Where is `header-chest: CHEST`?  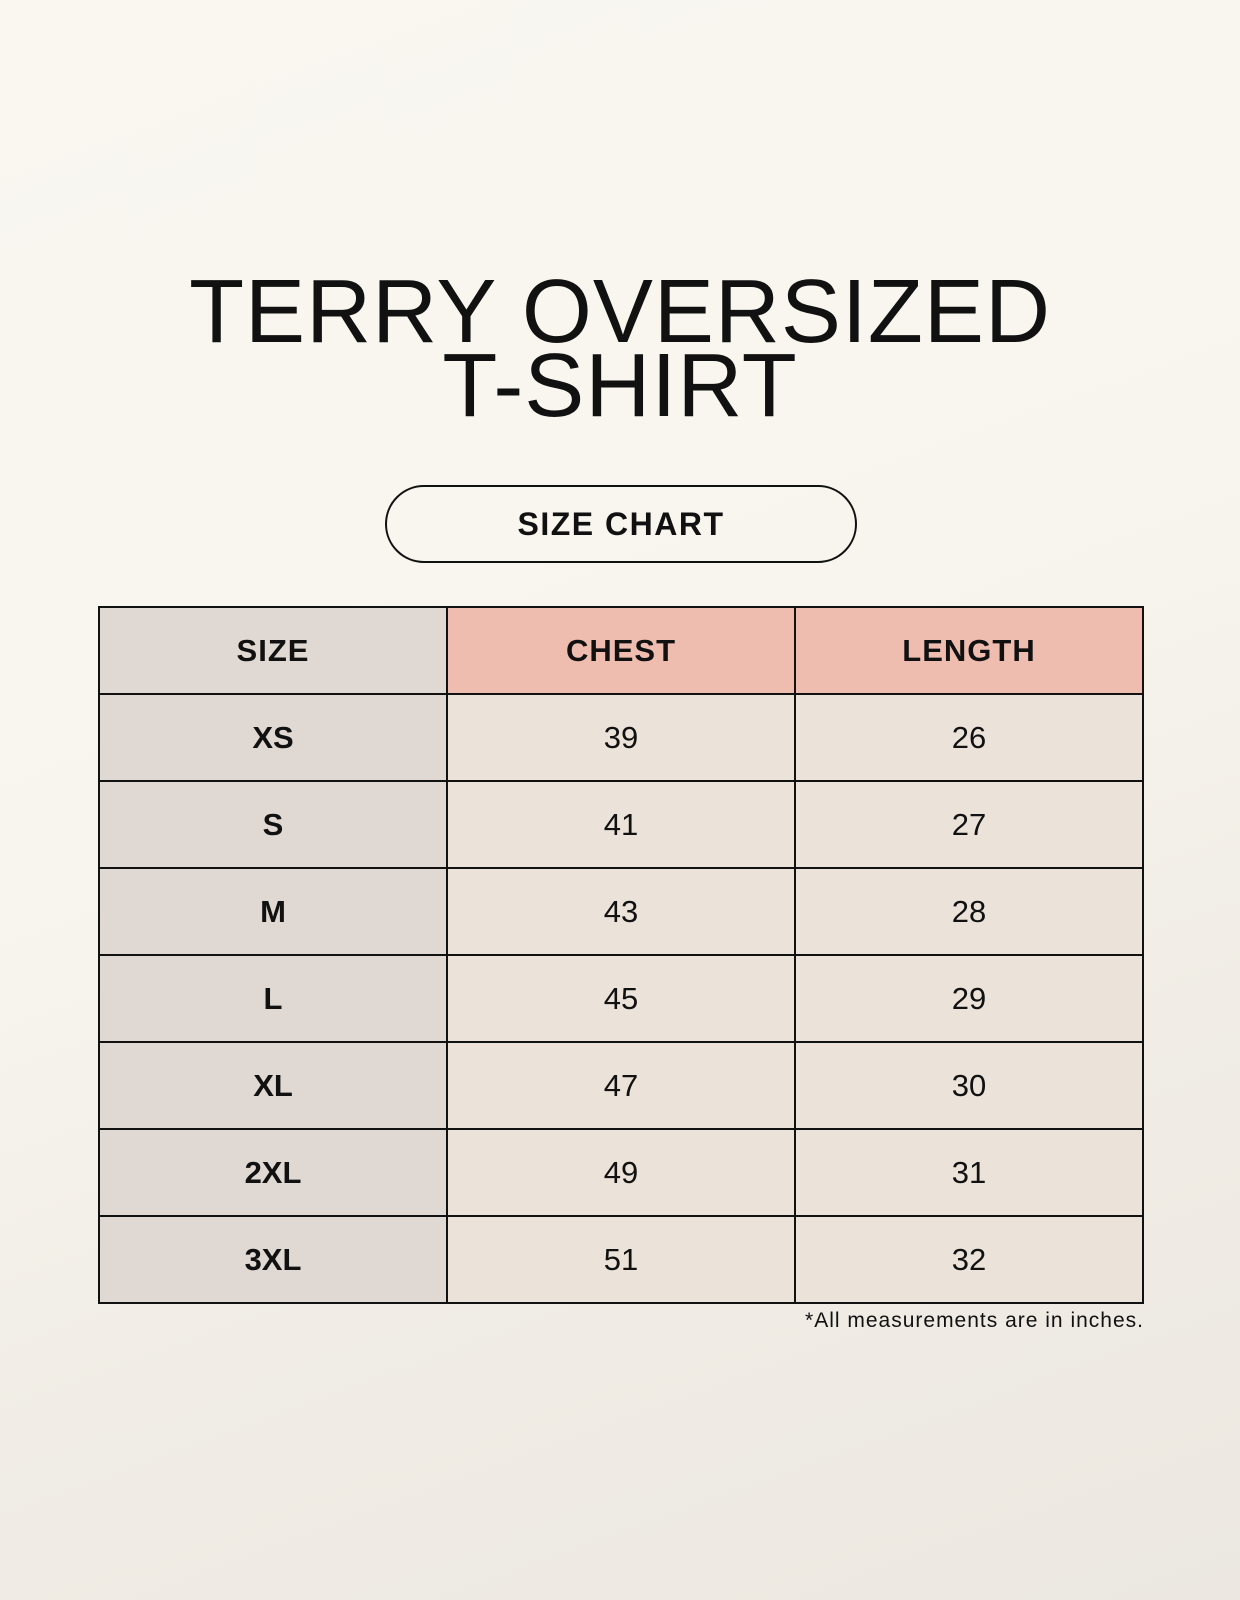 header-chest: CHEST is located at coordinates (621, 650).